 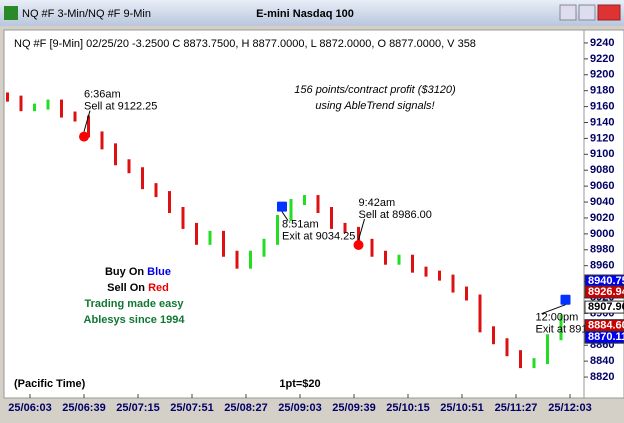 I want to click on price-box-label: 8907.96, so click(x=606, y=307).